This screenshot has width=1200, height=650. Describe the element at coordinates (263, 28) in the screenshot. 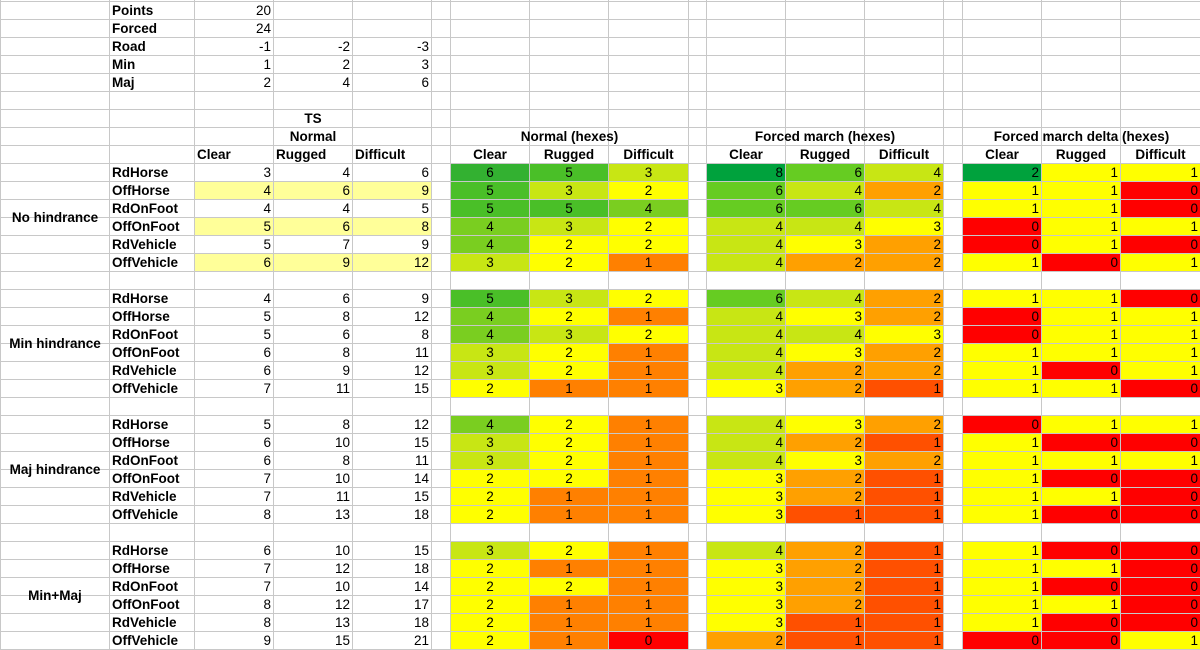

I see `param-value-forced: 24` at that location.